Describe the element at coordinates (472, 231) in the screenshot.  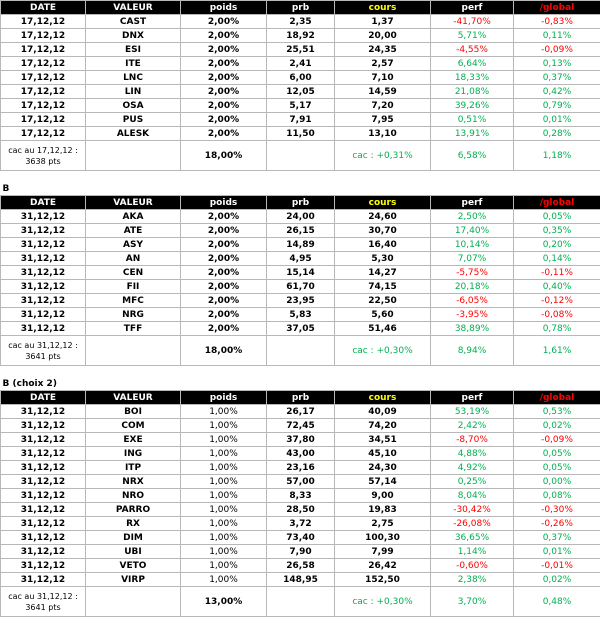
I see `perf-cell: 17,40%` at that location.